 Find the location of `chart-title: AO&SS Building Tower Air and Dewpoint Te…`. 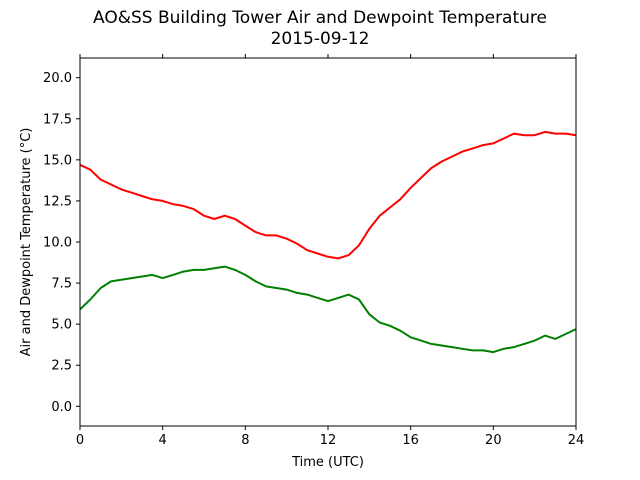

chart-title: AO&SS Building Tower Air and Dewpoint Te… is located at coordinates (319, 18).